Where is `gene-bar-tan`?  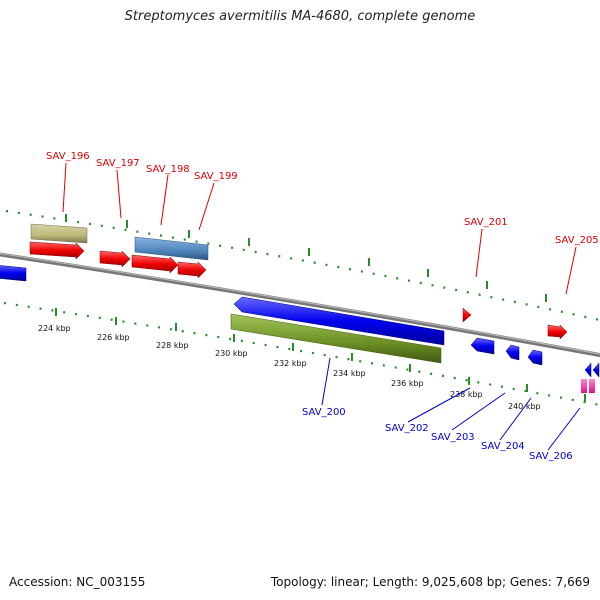 gene-bar-tan is located at coordinates (59, 233).